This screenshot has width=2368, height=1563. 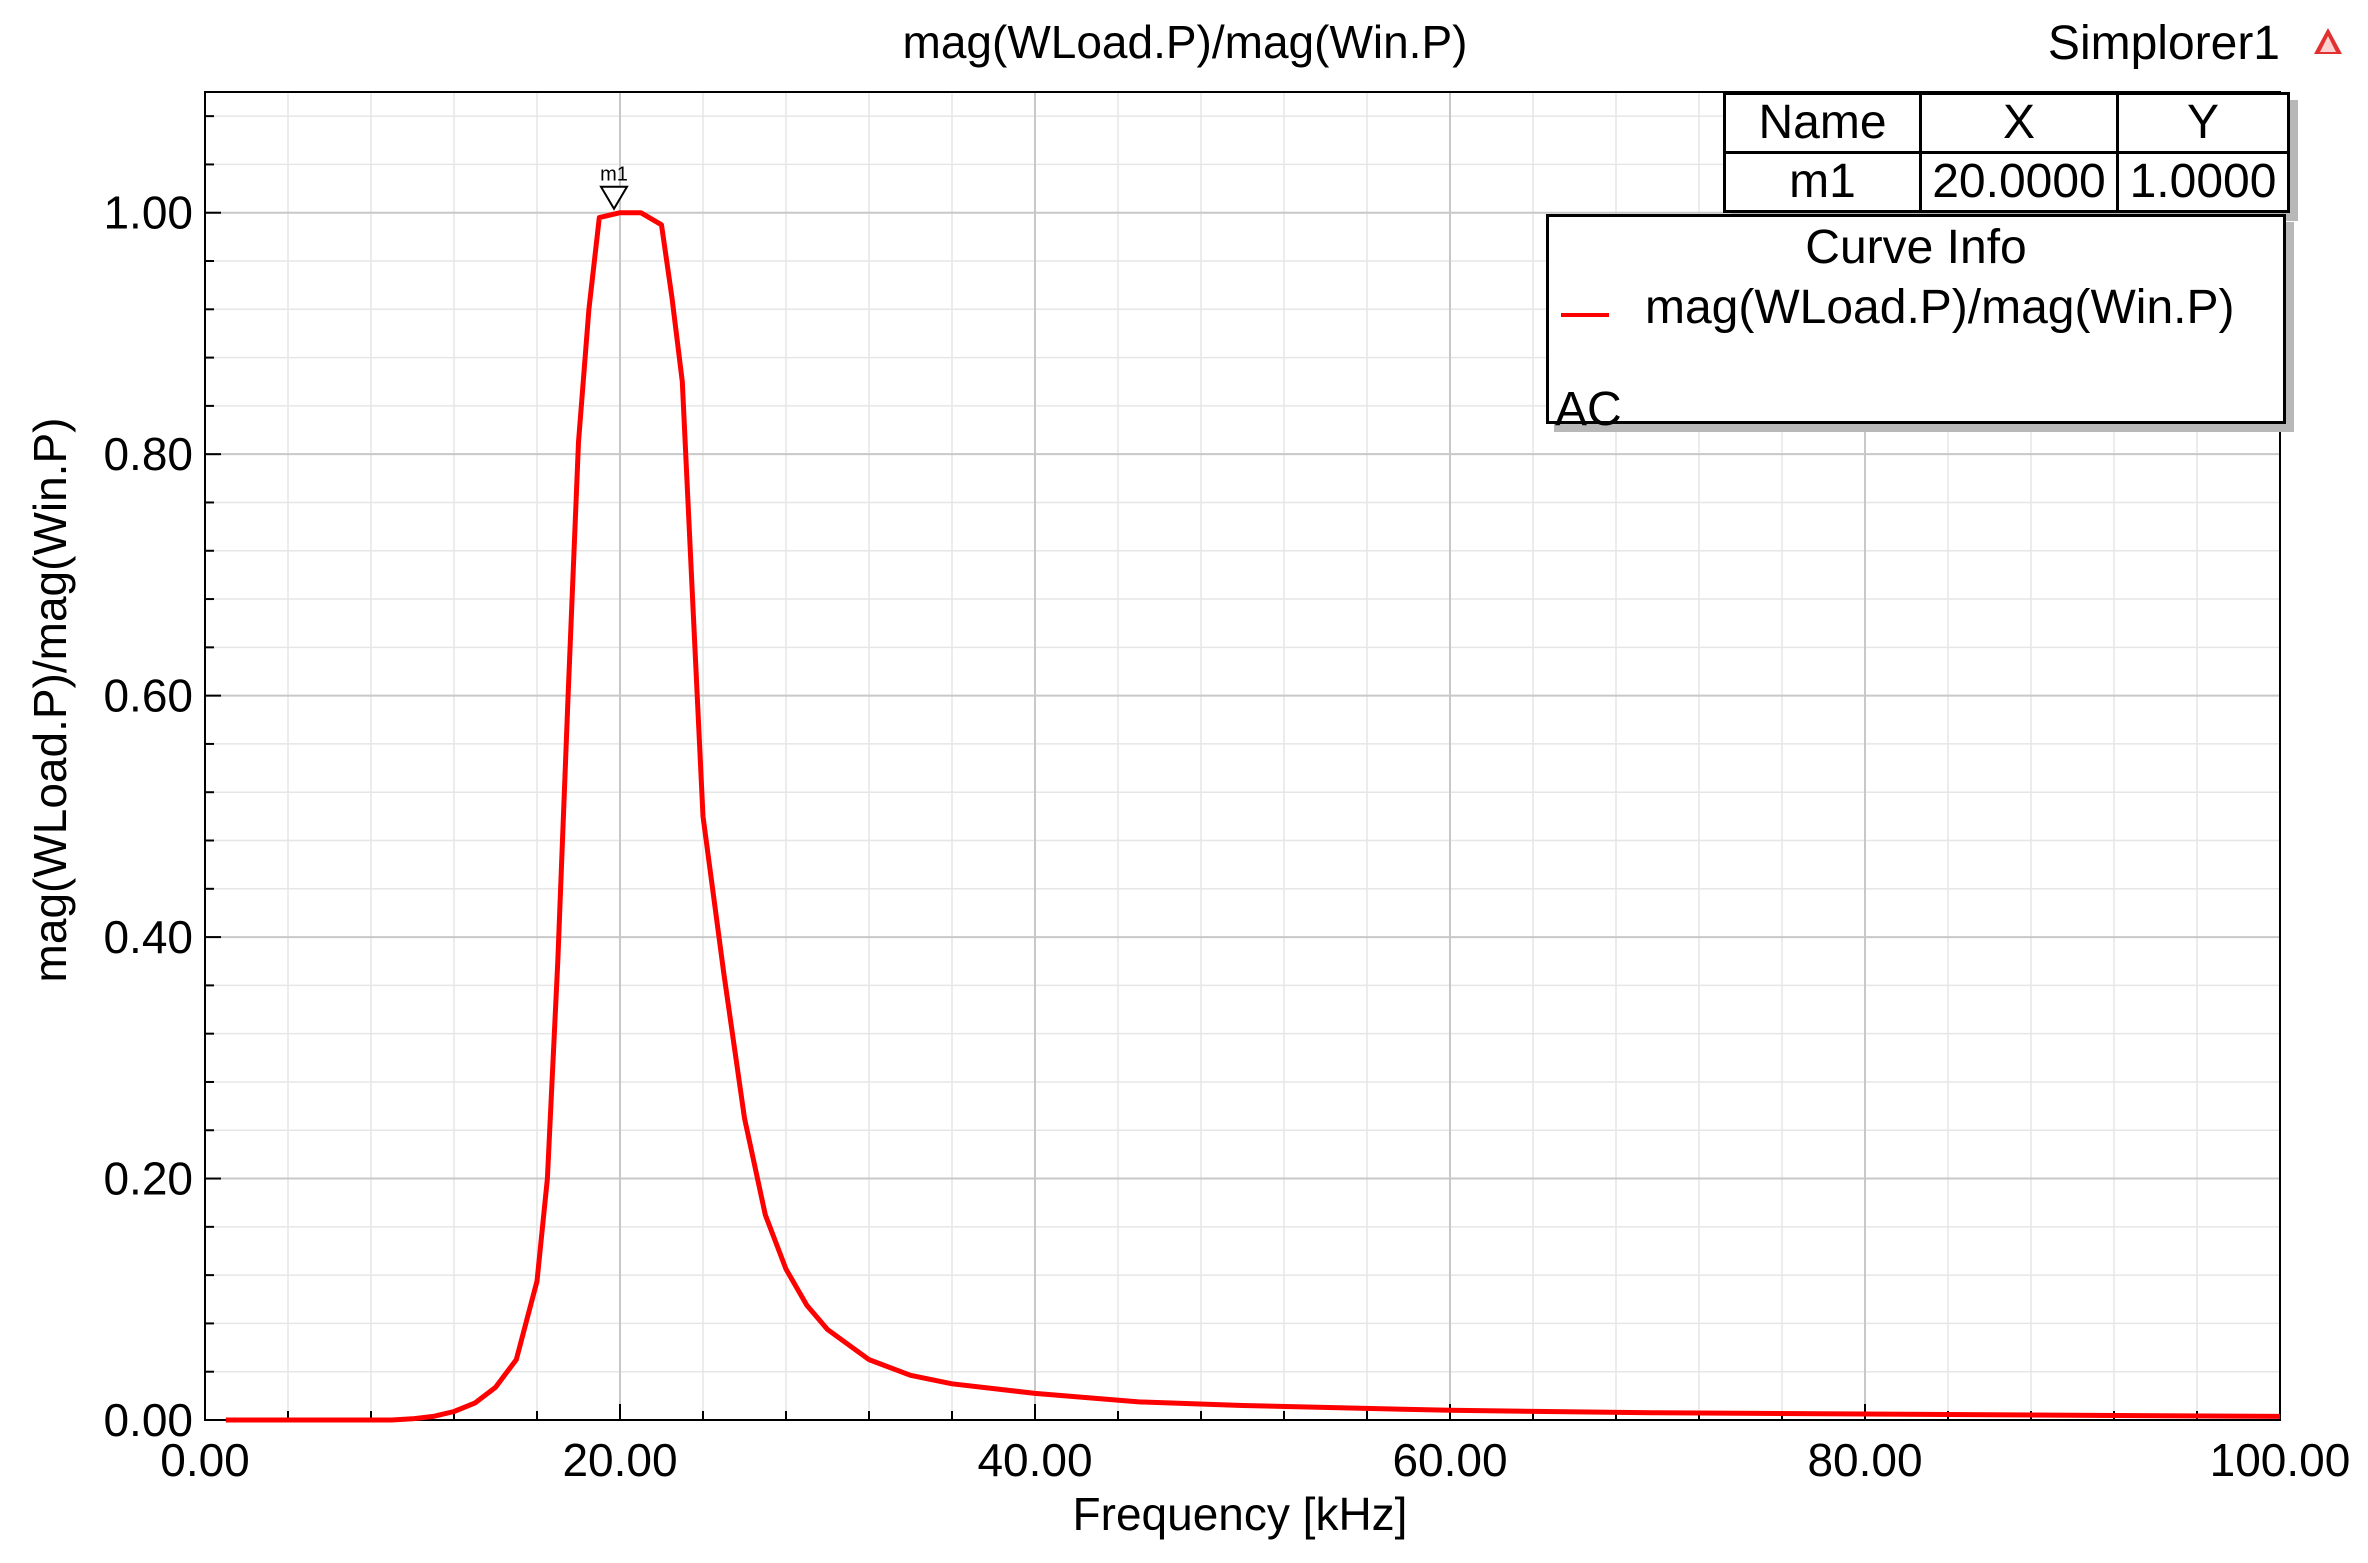 What do you see at coordinates (614, 175) in the screenshot?
I see `marker-label: m1` at bounding box center [614, 175].